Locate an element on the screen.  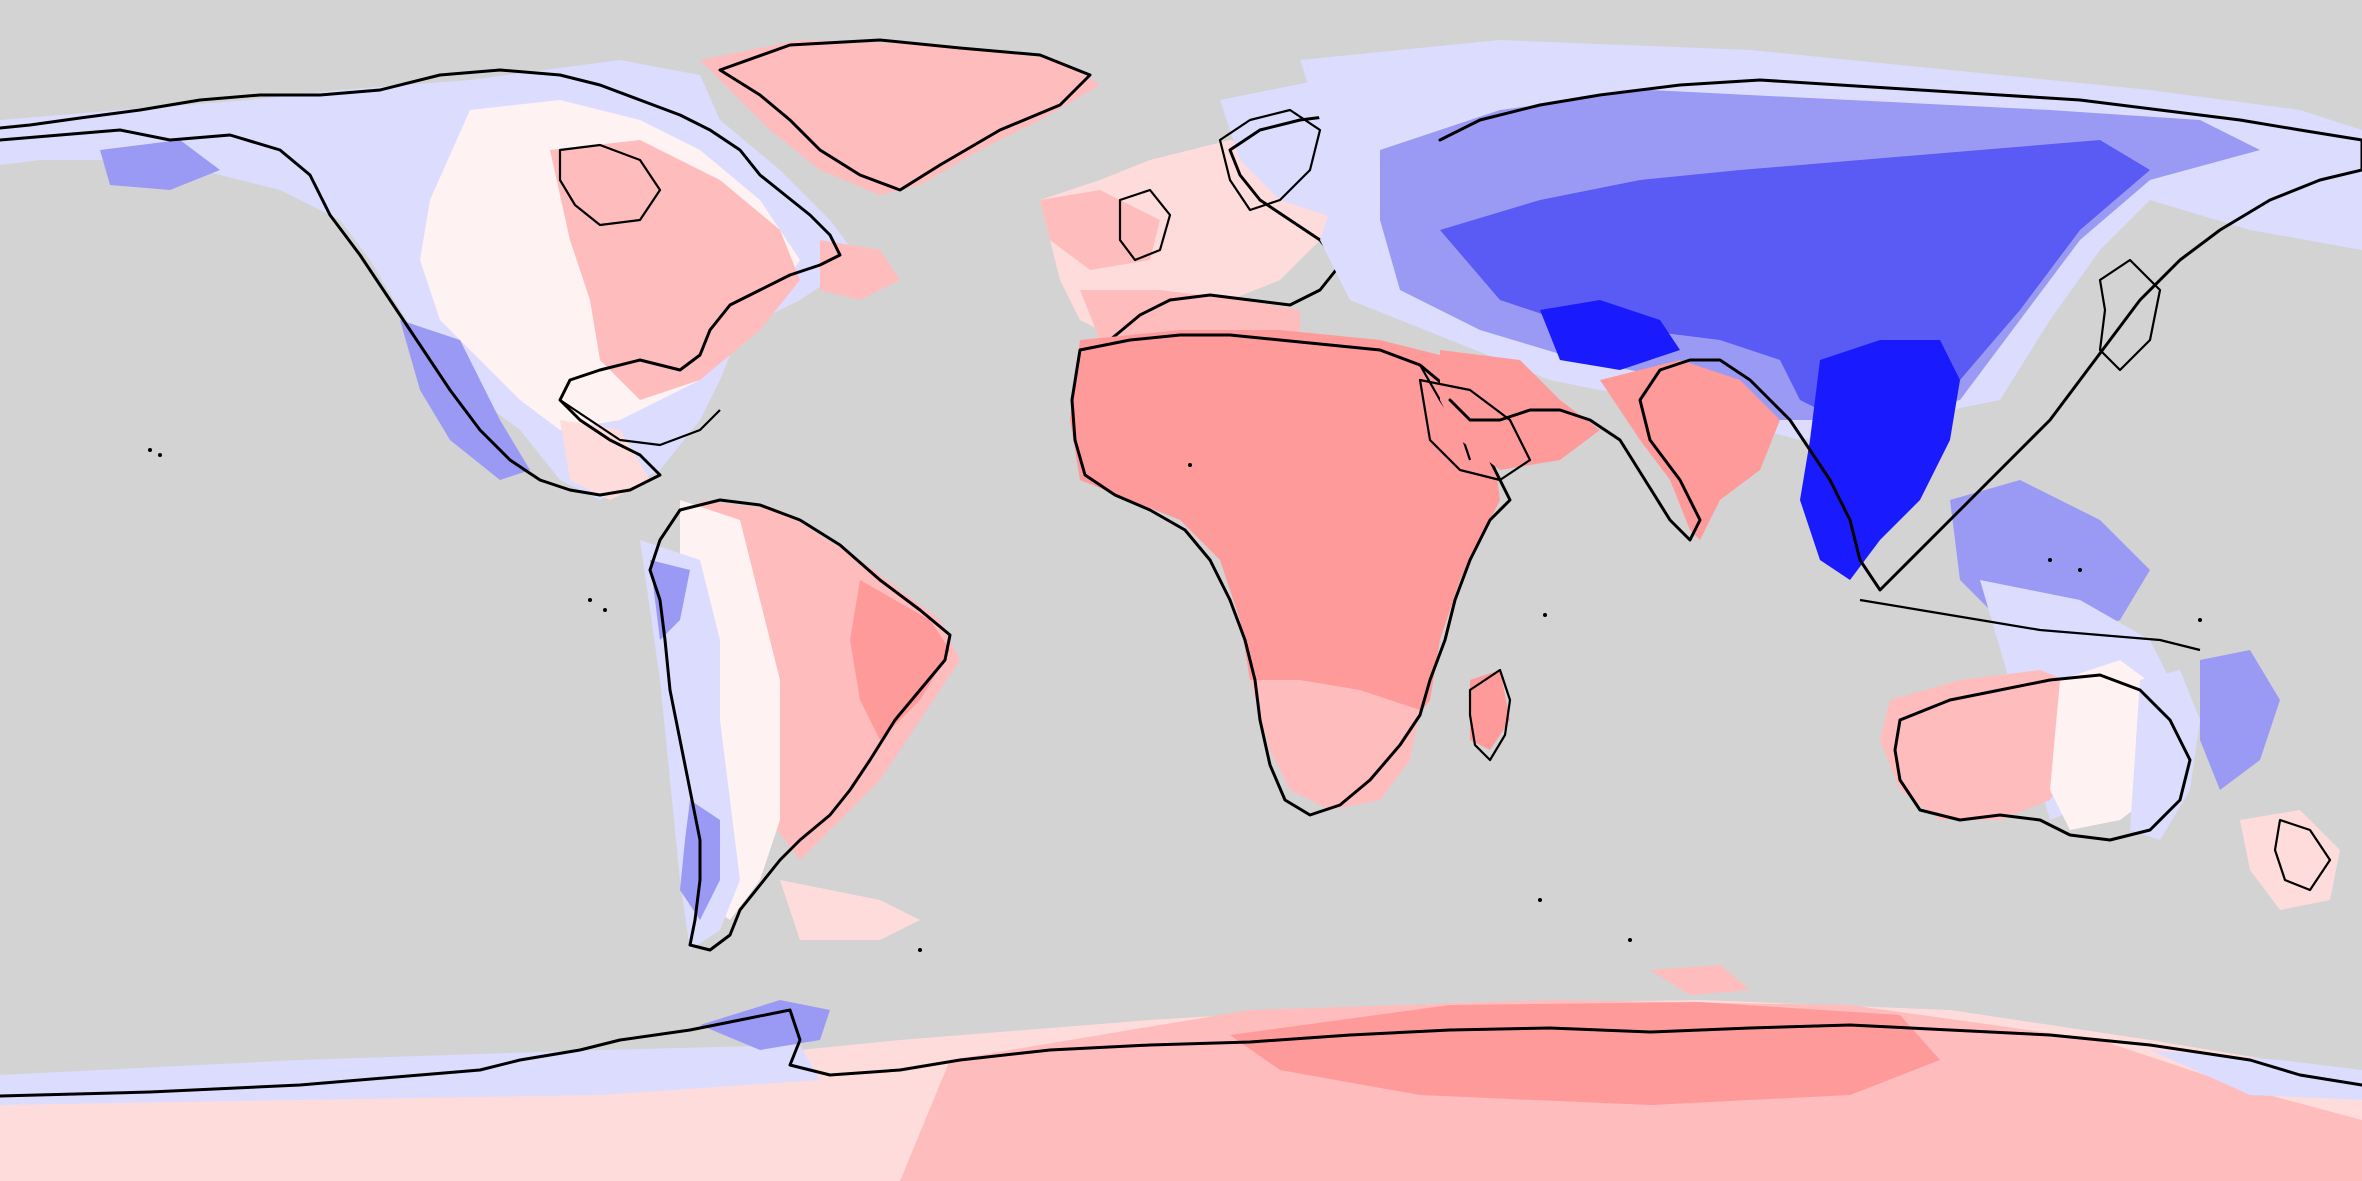
north-america-region is located at coordinates (450, 280).